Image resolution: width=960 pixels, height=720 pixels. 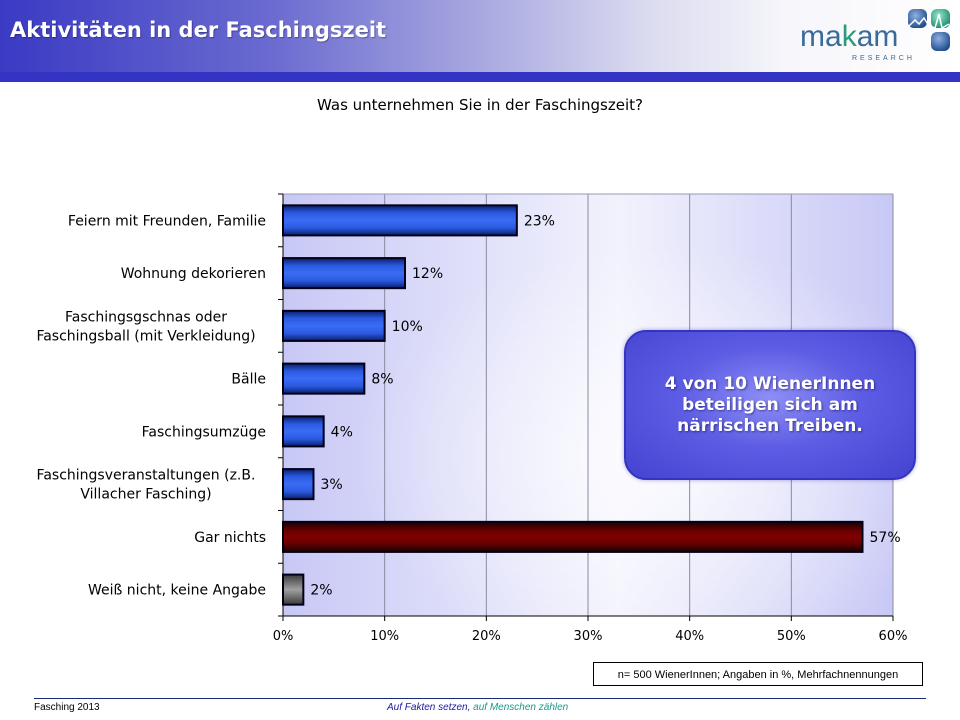 I want to click on callout-line: beteiligen sich am, so click(x=770, y=404).